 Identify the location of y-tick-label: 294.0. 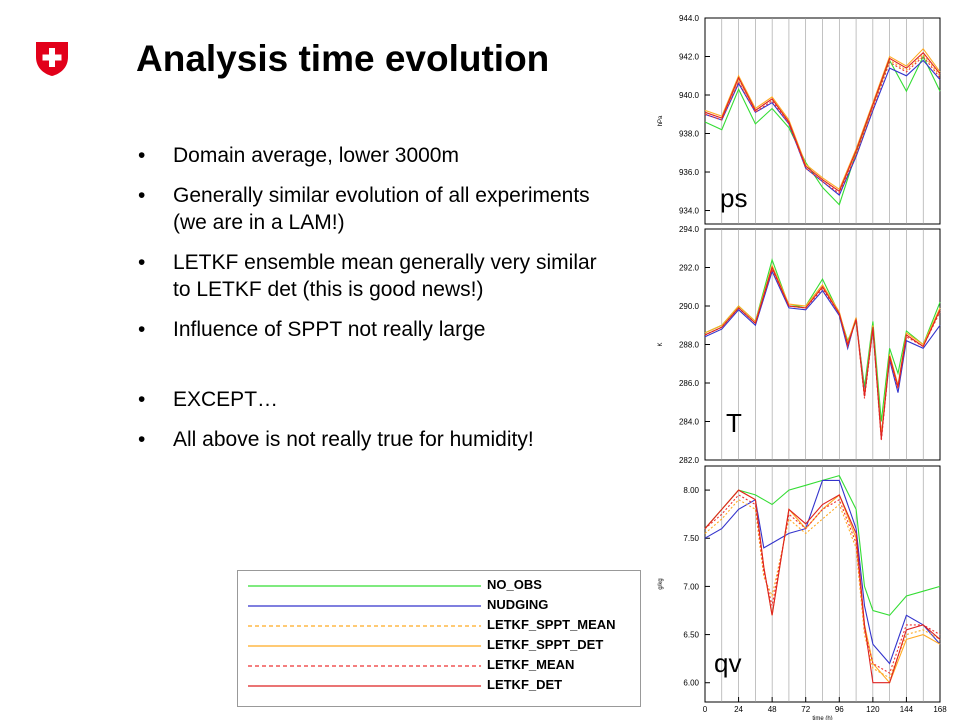
(689, 229).